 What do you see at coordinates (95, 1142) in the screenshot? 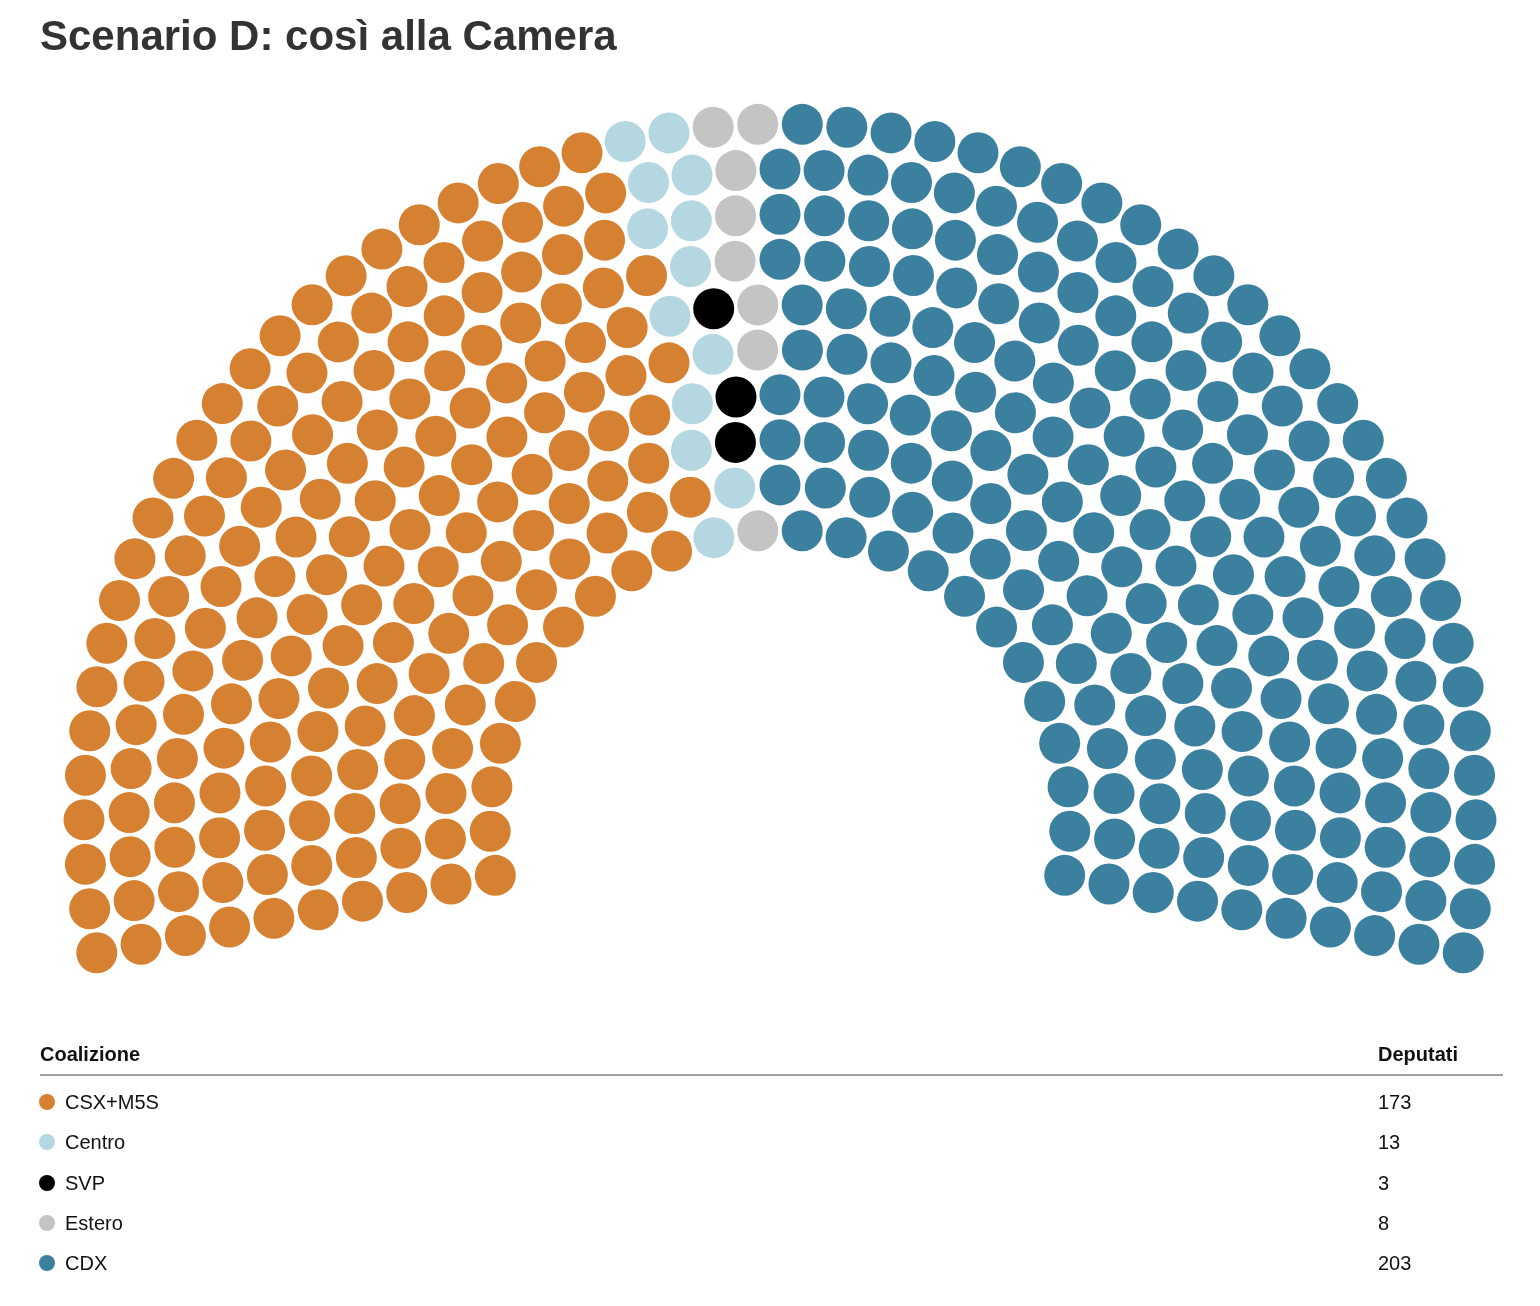
I see `category-label: Centro` at bounding box center [95, 1142].